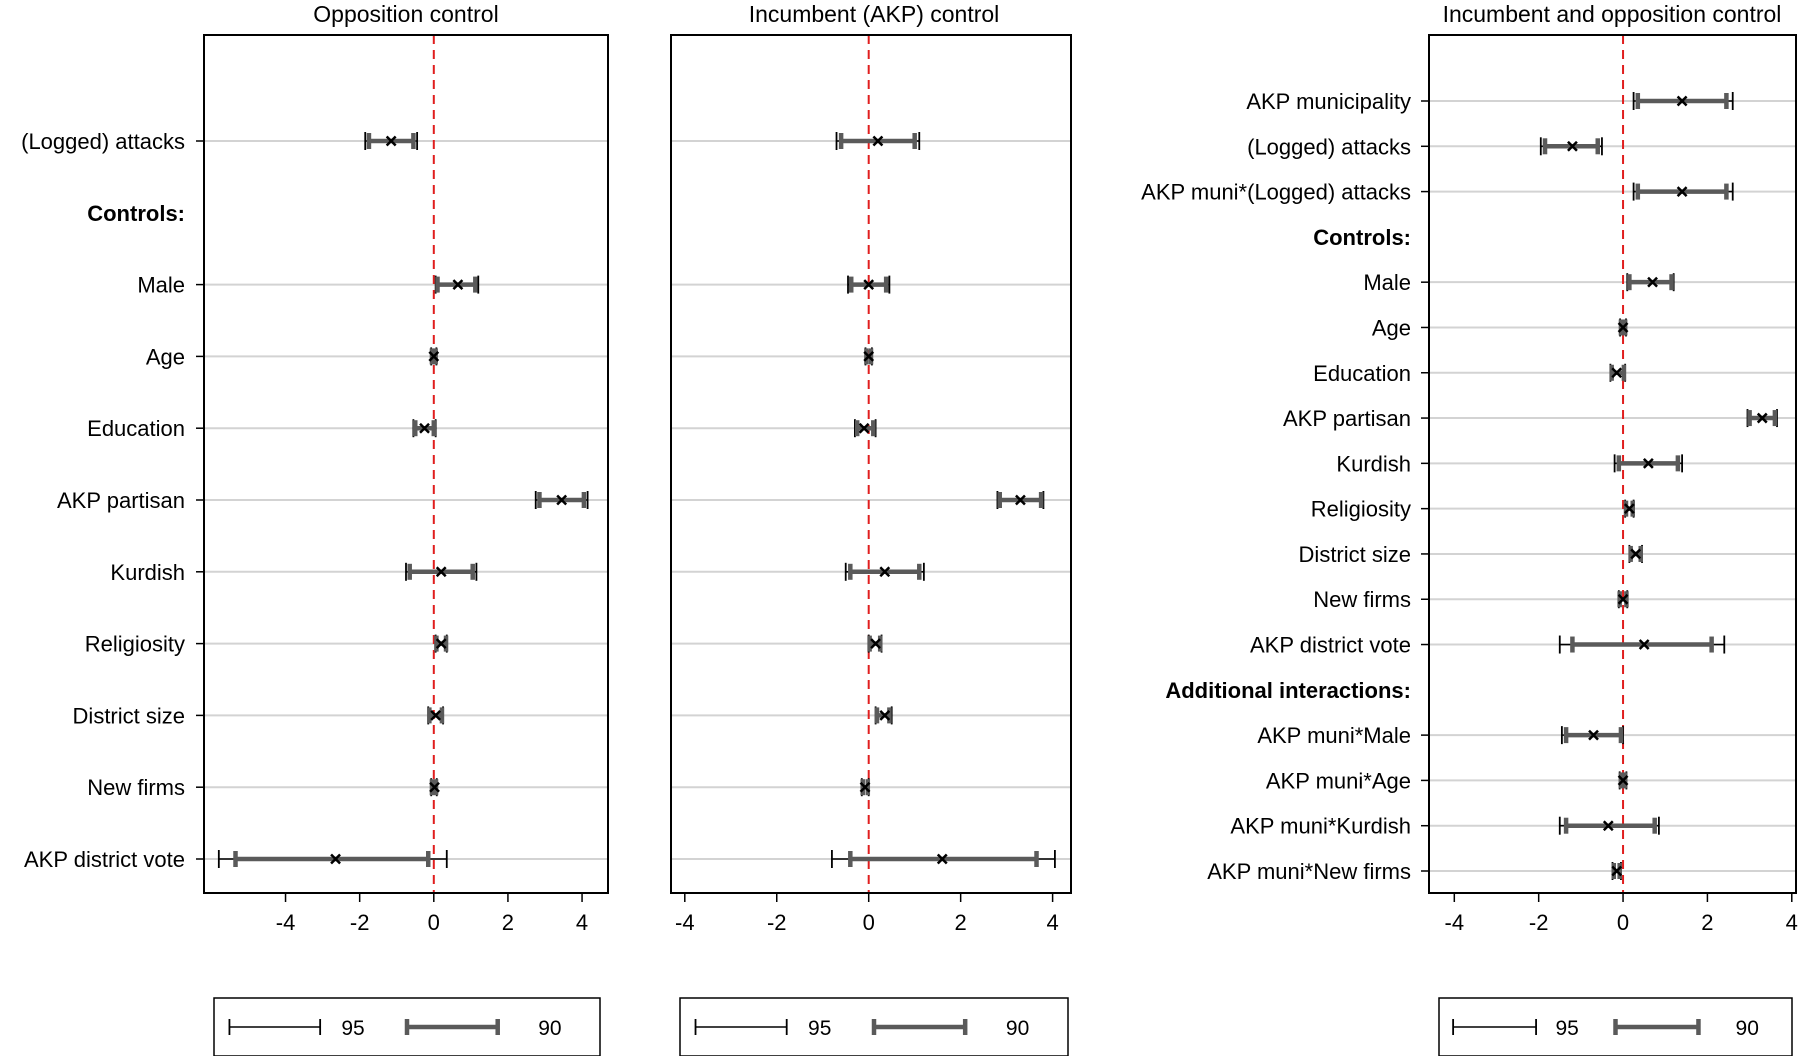 The image size is (1800, 1056). What do you see at coordinates (1612, 14) in the screenshot?
I see `panel-title: Incumbent and opposition control` at bounding box center [1612, 14].